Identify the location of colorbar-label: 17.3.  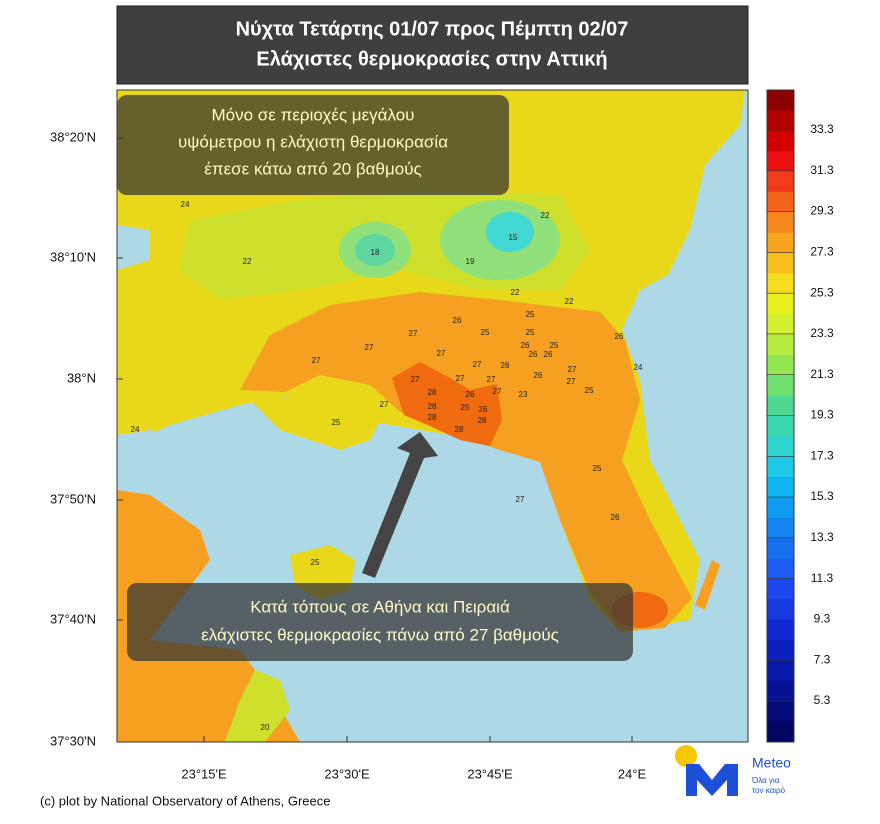
(822, 455).